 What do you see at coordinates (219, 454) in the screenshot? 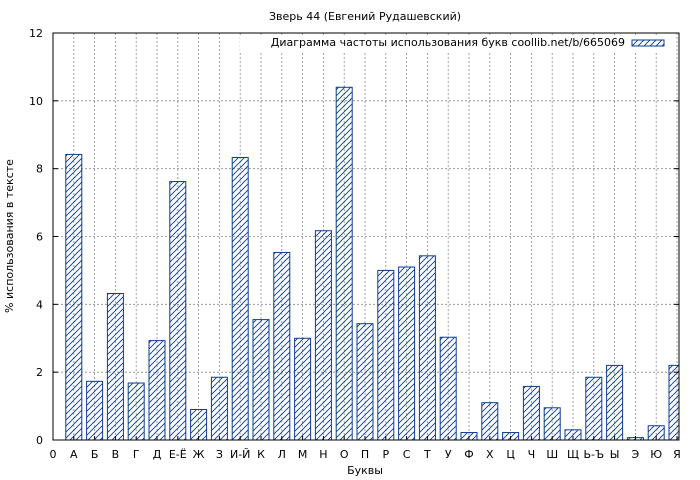
I see `x-tick-label-8: З` at bounding box center [219, 454].